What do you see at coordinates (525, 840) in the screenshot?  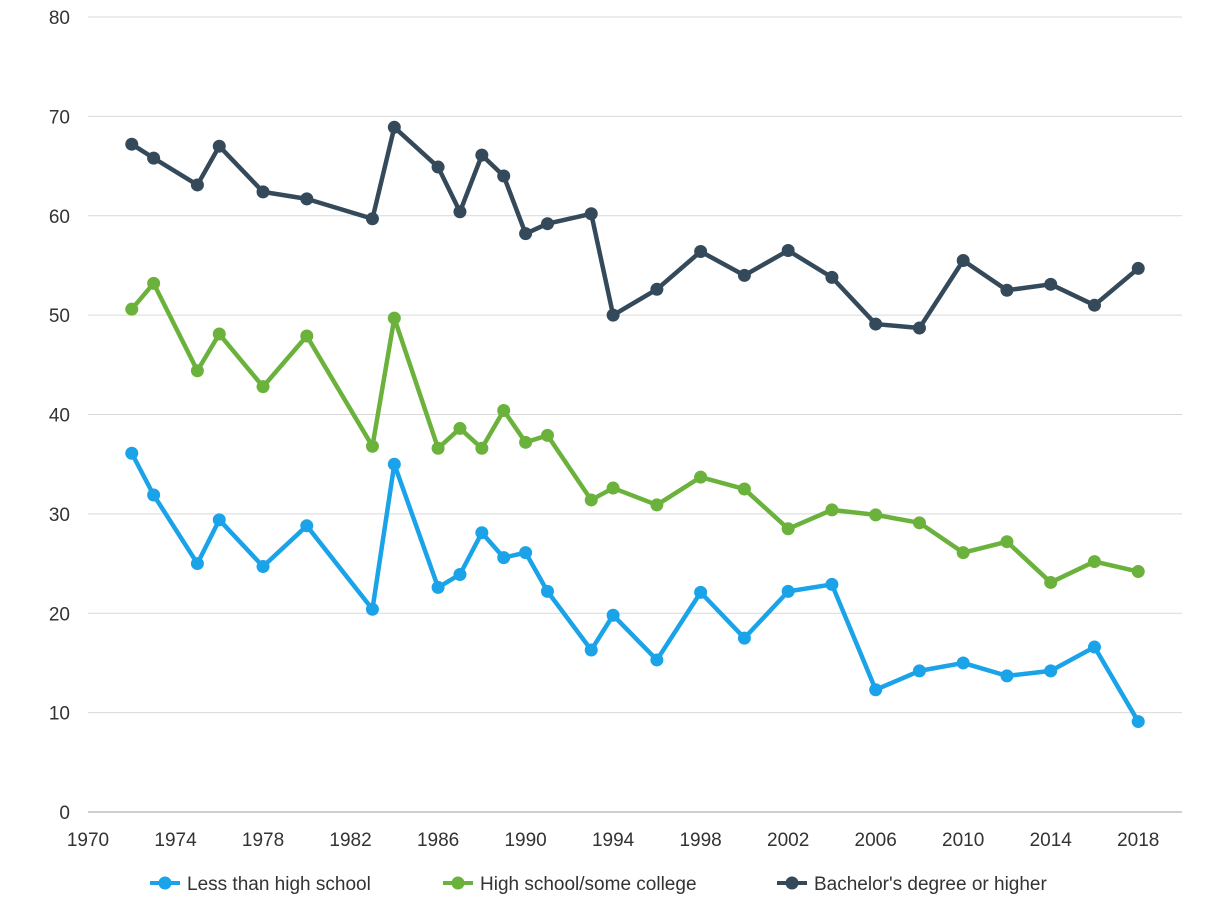 I see `x-tick-label: 1990` at bounding box center [525, 840].